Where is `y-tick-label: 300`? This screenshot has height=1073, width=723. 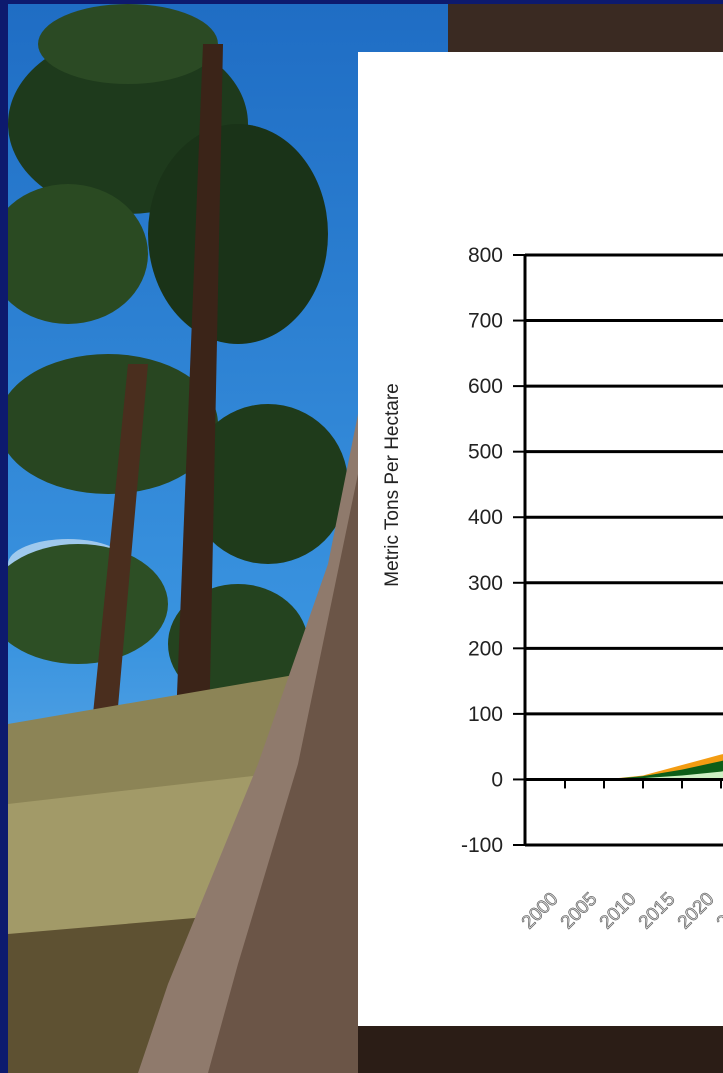 y-tick-label: 300 is located at coordinates (485, 583).